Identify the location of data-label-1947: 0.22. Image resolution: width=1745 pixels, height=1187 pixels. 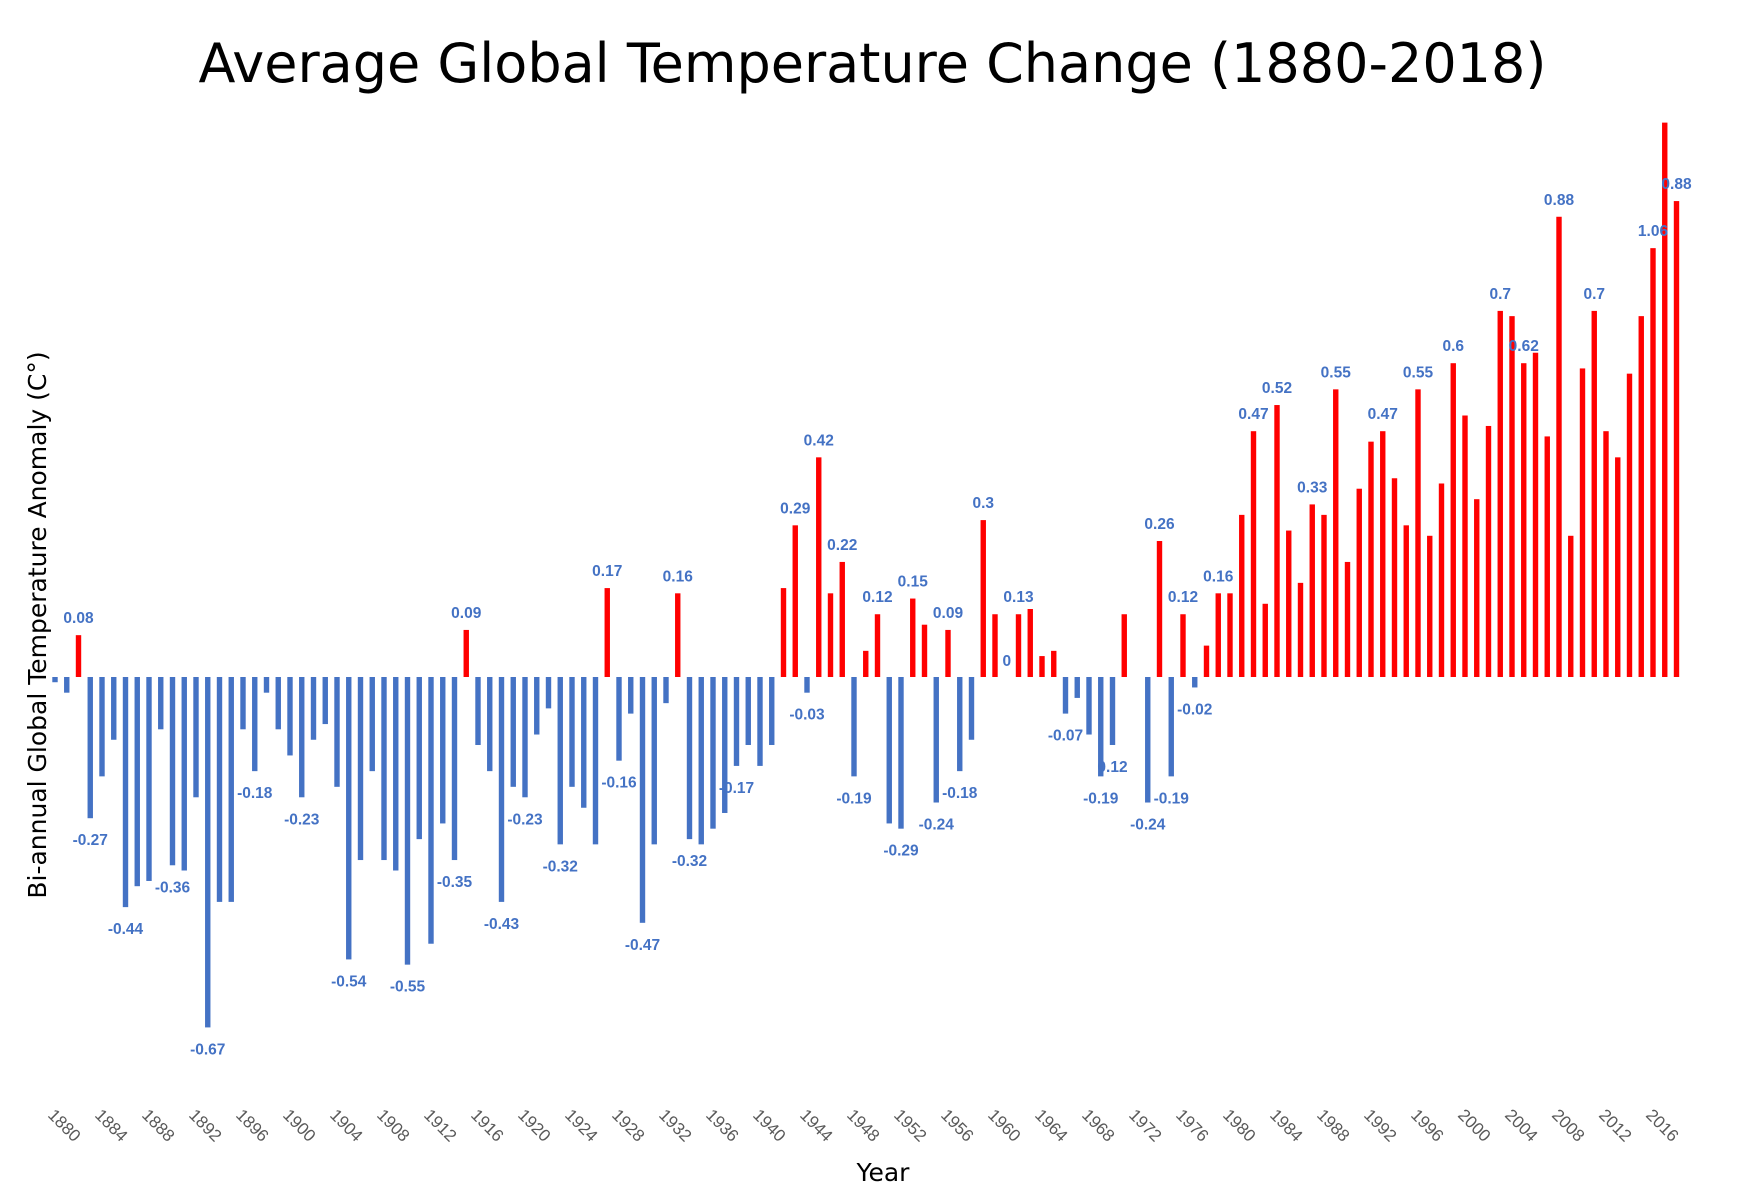
(842, 545).